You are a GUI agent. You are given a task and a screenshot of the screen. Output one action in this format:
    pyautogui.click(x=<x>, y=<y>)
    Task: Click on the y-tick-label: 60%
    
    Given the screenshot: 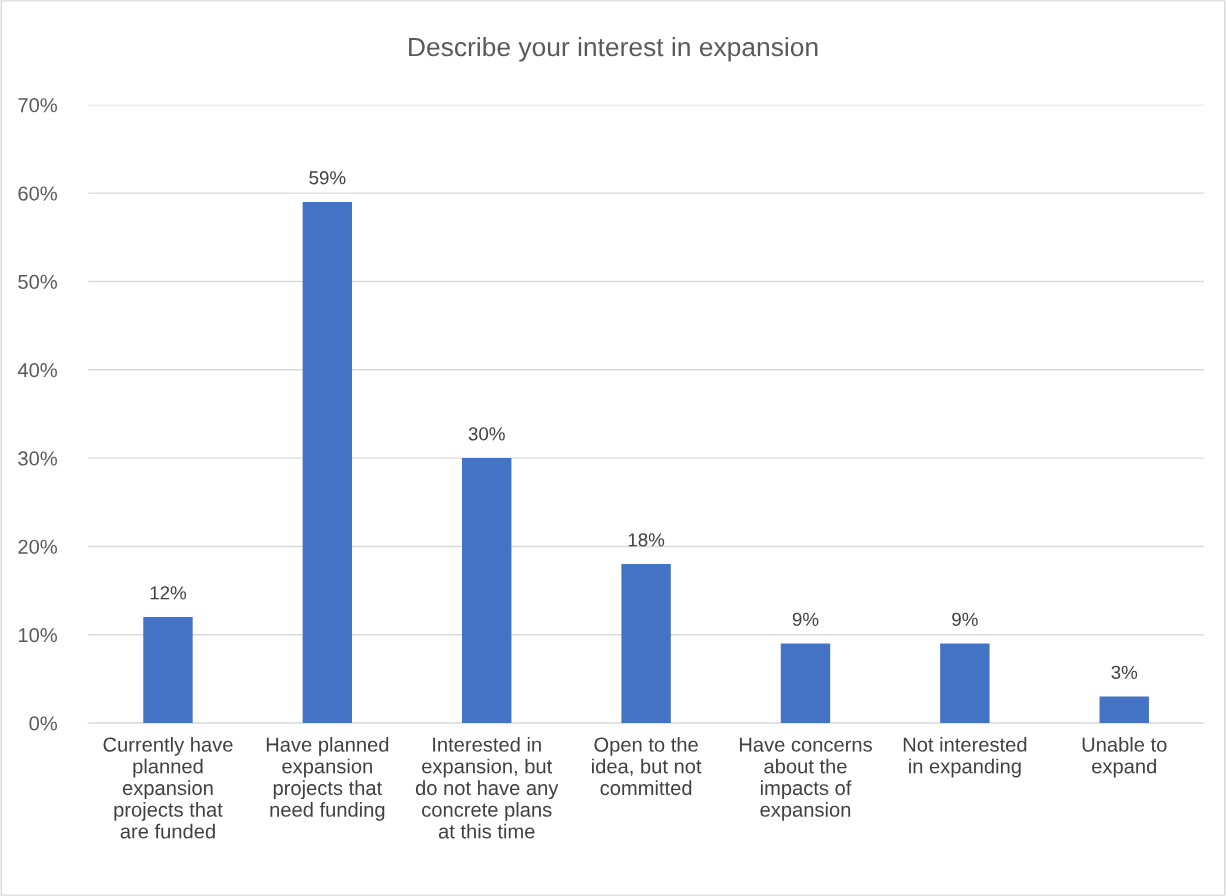 What is the action you would take?
    pyautogui.click(x=37, y=193)
    